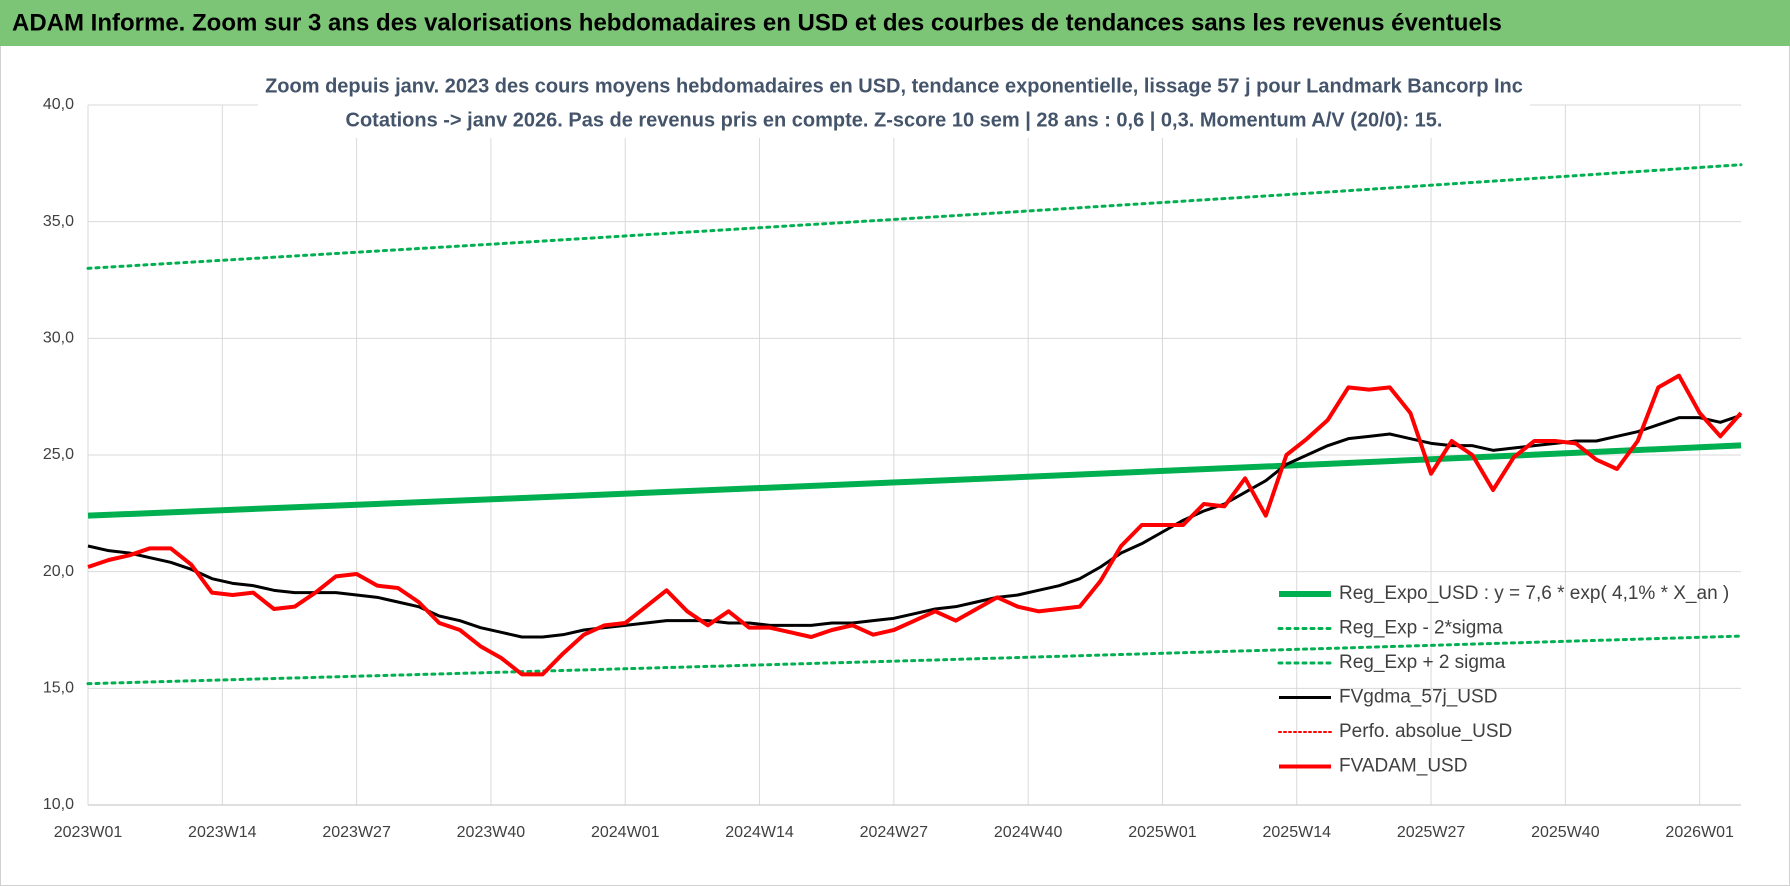  What do you see at coordinates (58, 338) in the screenshot?
I see `y-tick-label: 30,0` at bounding box center [58, 338].